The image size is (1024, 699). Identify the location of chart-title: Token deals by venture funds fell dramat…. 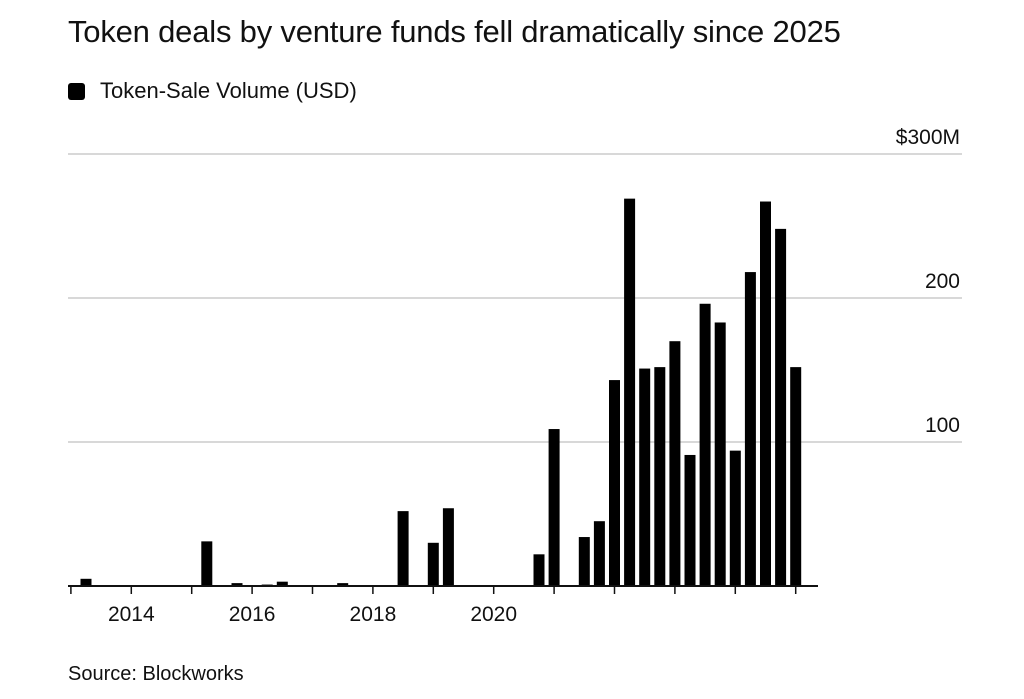
(454, 31).